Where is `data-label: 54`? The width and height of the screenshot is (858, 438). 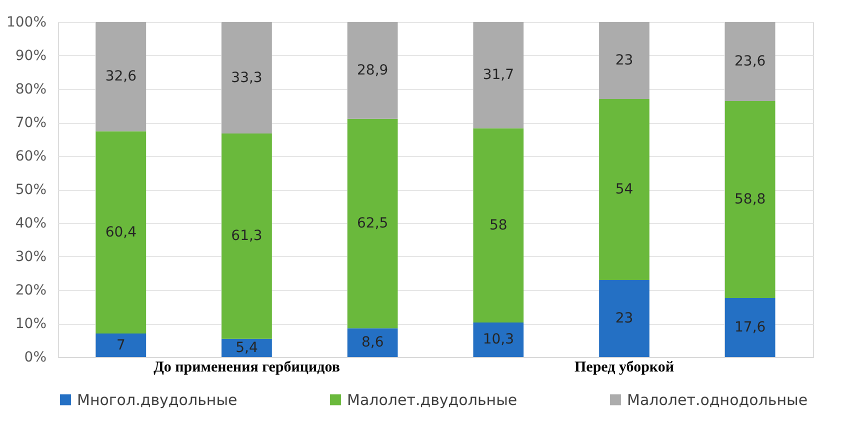
data-label: 54 is located at coordinates (624, 190).